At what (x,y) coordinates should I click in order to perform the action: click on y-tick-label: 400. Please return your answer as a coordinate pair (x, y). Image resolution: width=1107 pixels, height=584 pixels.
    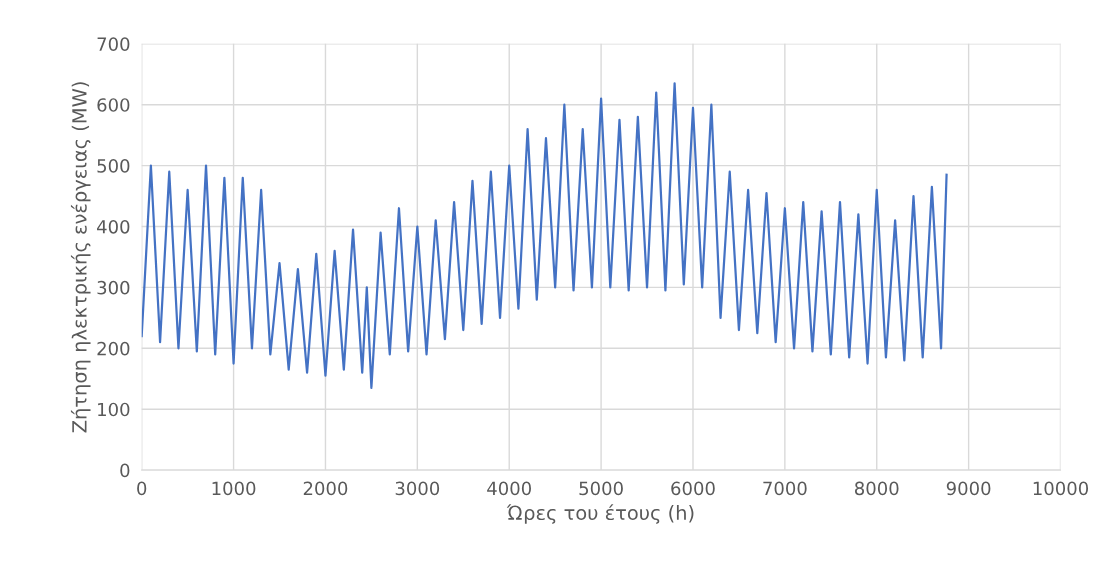
    Looking at the image, I should click on (113, 226).